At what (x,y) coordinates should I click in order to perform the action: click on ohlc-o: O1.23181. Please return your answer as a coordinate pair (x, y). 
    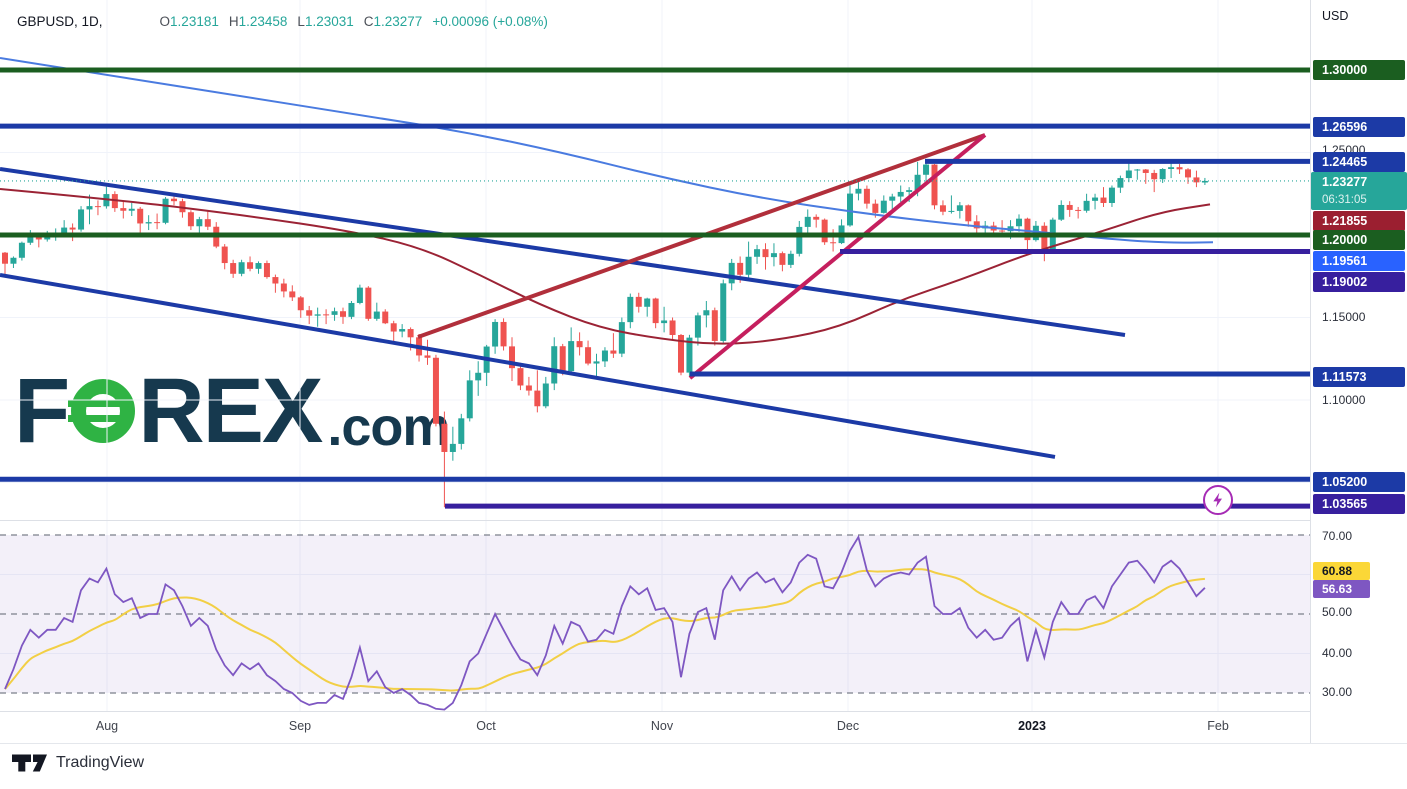
    Looking at the image, I should click on (189, 21).